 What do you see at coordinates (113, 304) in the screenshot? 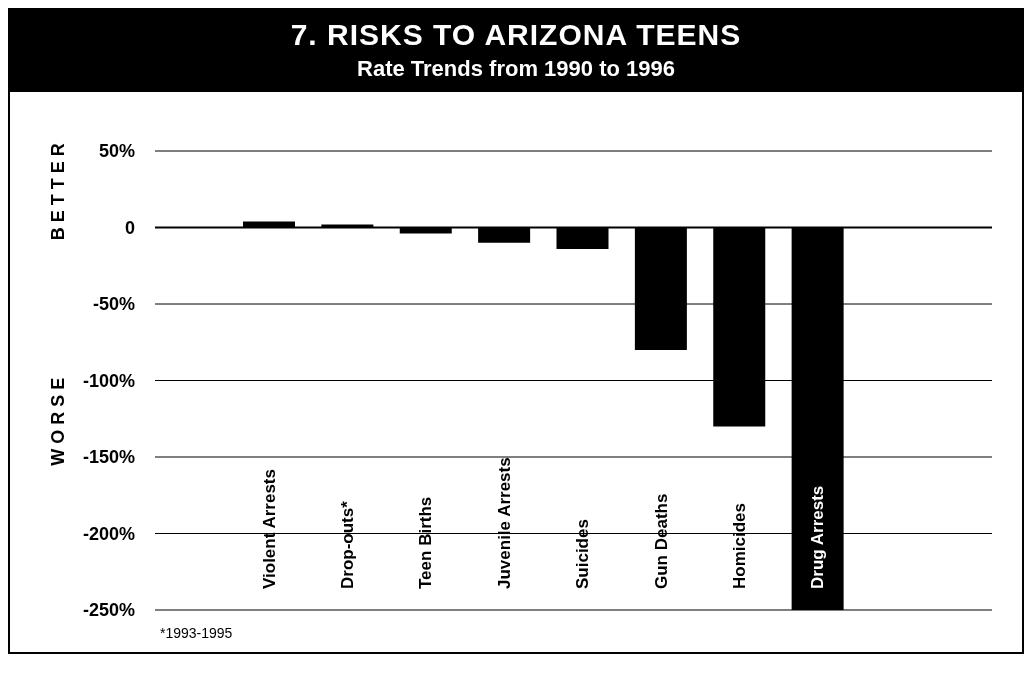
I see `y-tick-label: -50%` at bounding box center [113, 304].